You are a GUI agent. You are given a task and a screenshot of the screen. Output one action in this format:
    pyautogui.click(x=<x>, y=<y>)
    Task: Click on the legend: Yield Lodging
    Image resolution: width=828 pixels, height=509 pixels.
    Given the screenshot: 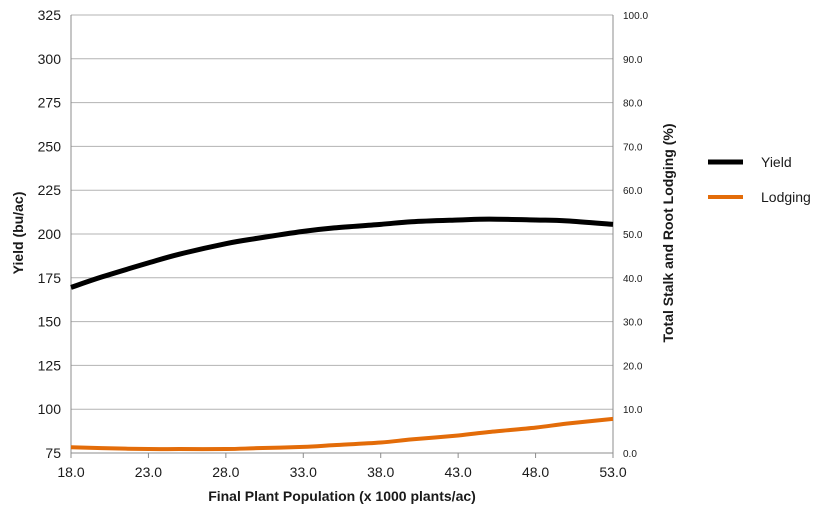 What is the action you would take?
    pyautogui.click(x=759, y=179)
    